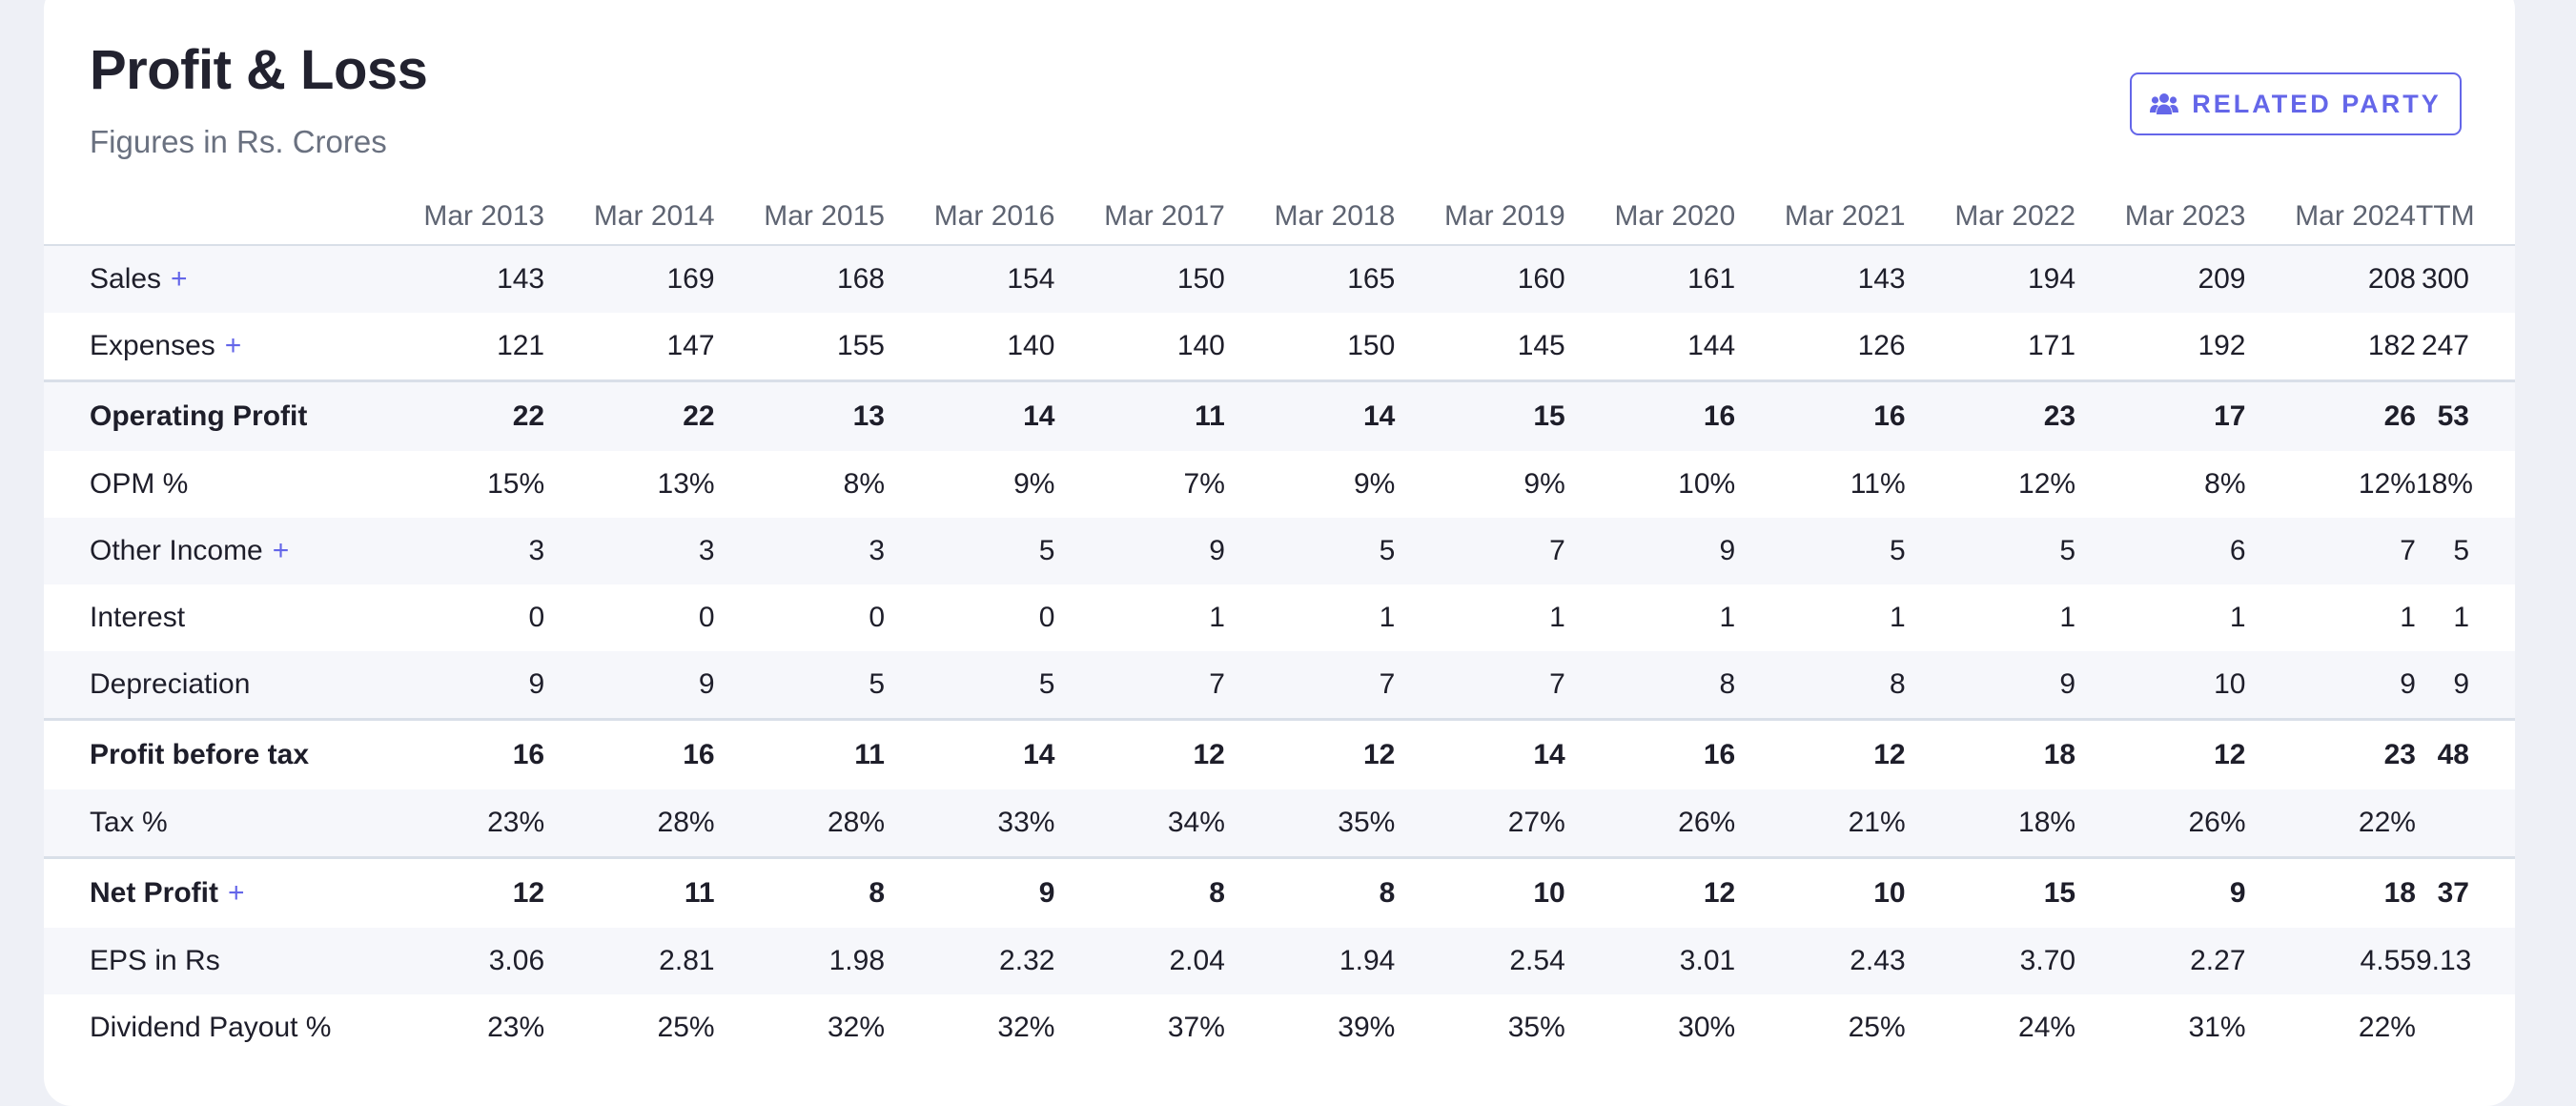 The image size is (2576, 1106). Describe the element at coordinates (877, 617) in the screenshot. I see `value-cell: 0` at that location.